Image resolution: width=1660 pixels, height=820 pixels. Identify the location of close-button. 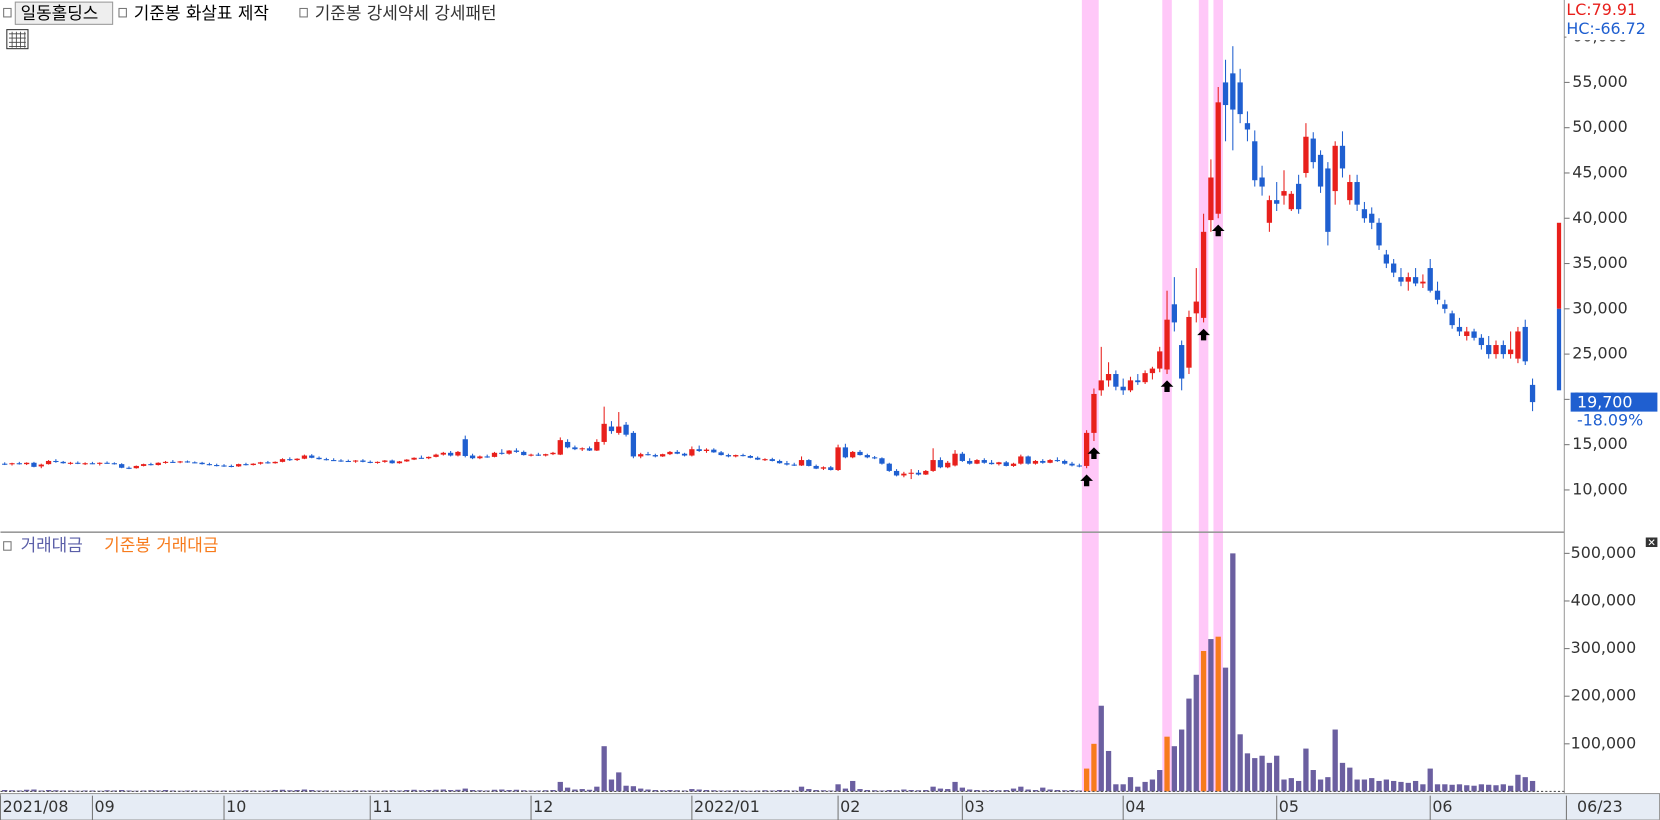
(1651, 542).